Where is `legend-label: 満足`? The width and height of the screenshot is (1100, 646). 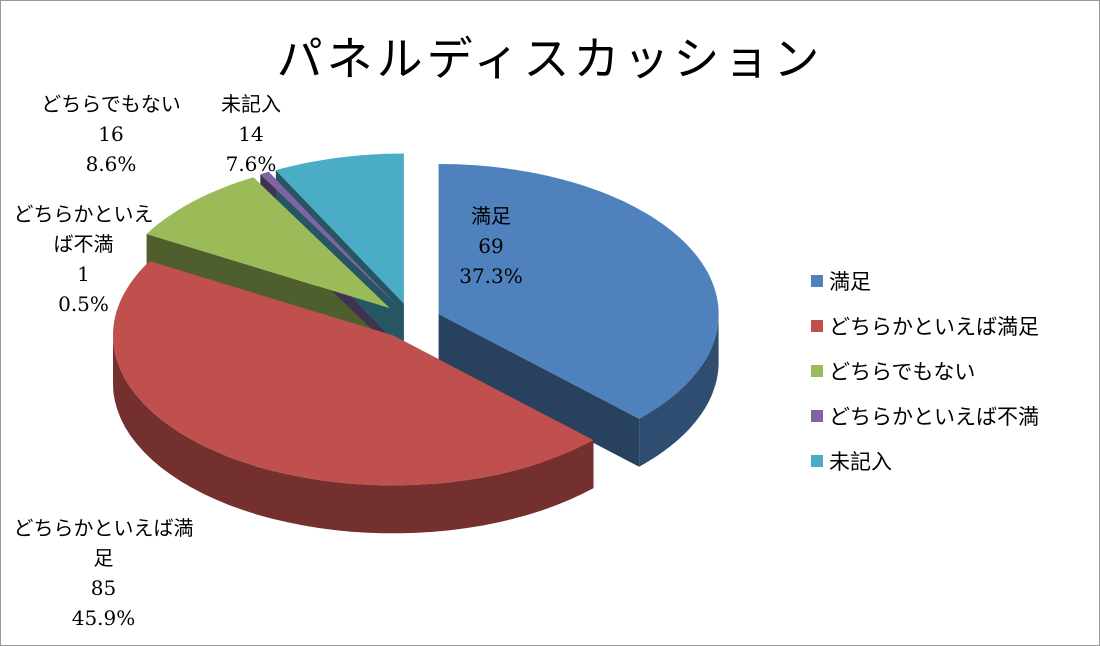 legend-label: 満足 is located at coordinates (850, 282).